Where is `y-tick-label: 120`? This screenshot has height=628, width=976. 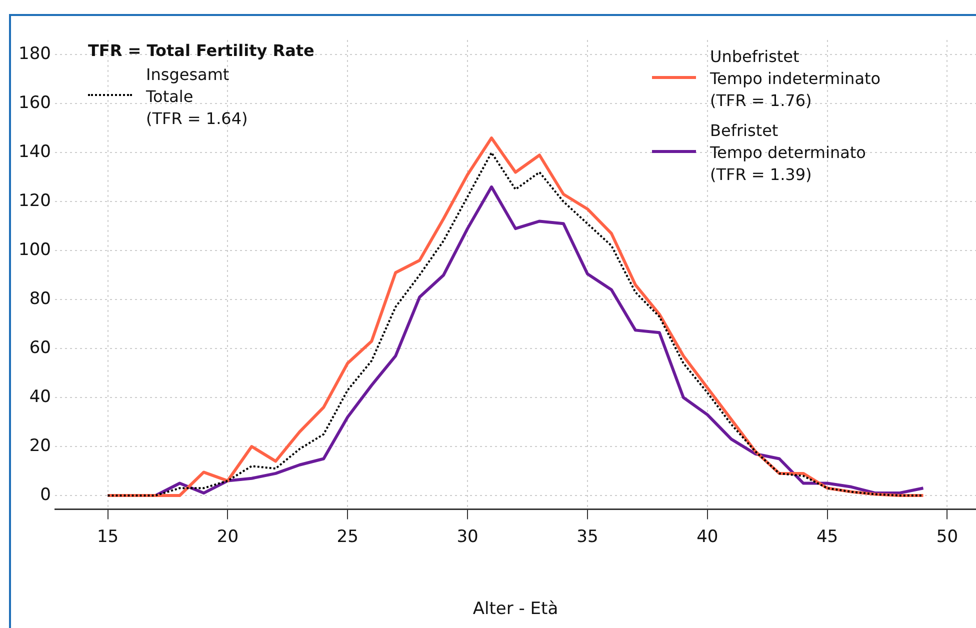 y-tick-label: 120 is located at coordinates (34, 201).